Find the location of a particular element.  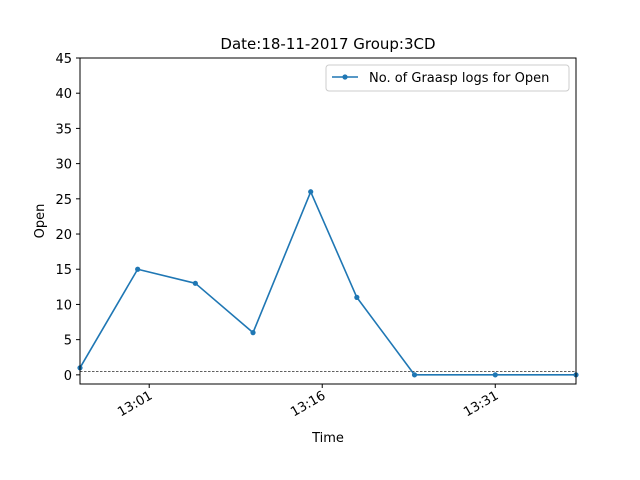

y-axis-label: Open is located at coordinates (40, 221).